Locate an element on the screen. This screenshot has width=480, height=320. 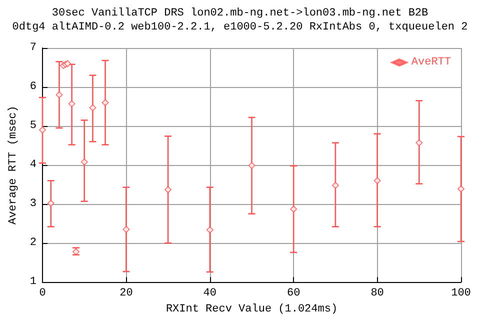
x-tick-label: 60 is located at coordinates (293, 294).